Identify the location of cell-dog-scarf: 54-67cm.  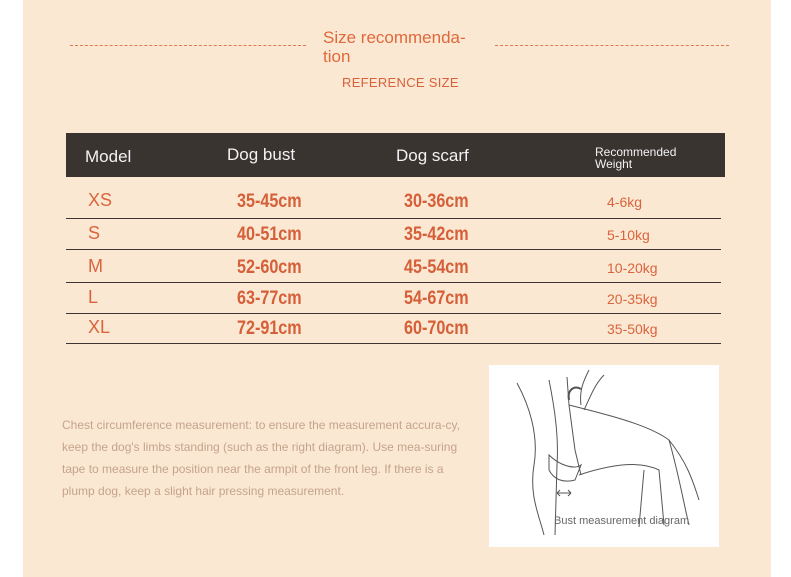
(436, 298).